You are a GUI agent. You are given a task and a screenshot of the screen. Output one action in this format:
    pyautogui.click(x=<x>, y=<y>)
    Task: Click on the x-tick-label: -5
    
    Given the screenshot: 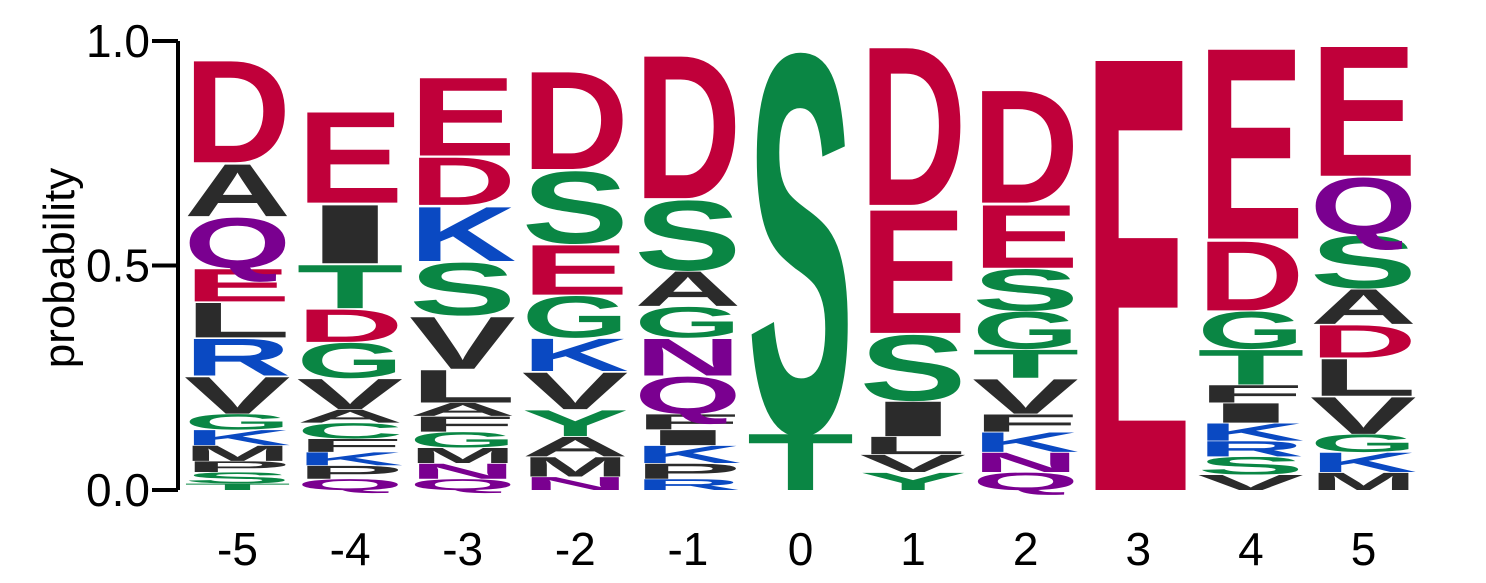 What is the action you would take?
    pyautogui.click(x=237, y=549)
    